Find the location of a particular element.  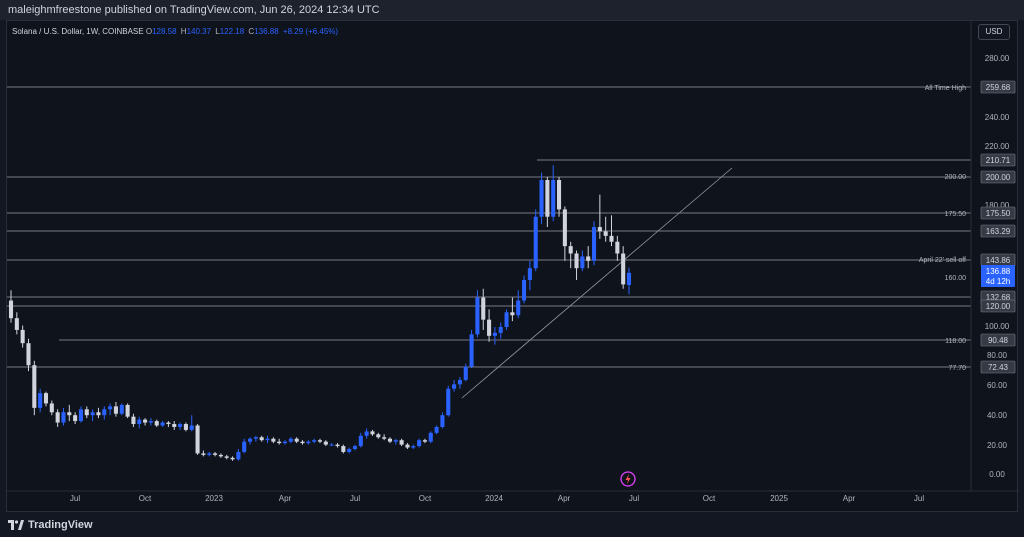

level-label-2: 200.00 is located at coordinates (956, 177).